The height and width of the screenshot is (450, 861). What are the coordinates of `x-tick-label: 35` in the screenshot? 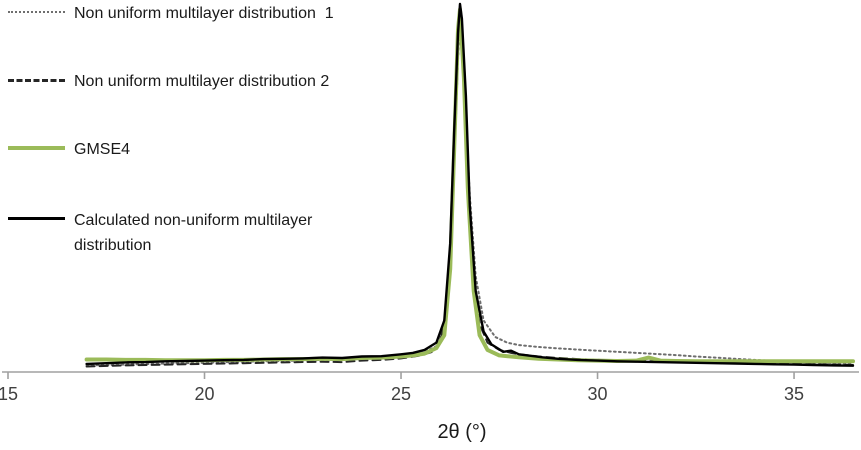 It's located at (794, 394).